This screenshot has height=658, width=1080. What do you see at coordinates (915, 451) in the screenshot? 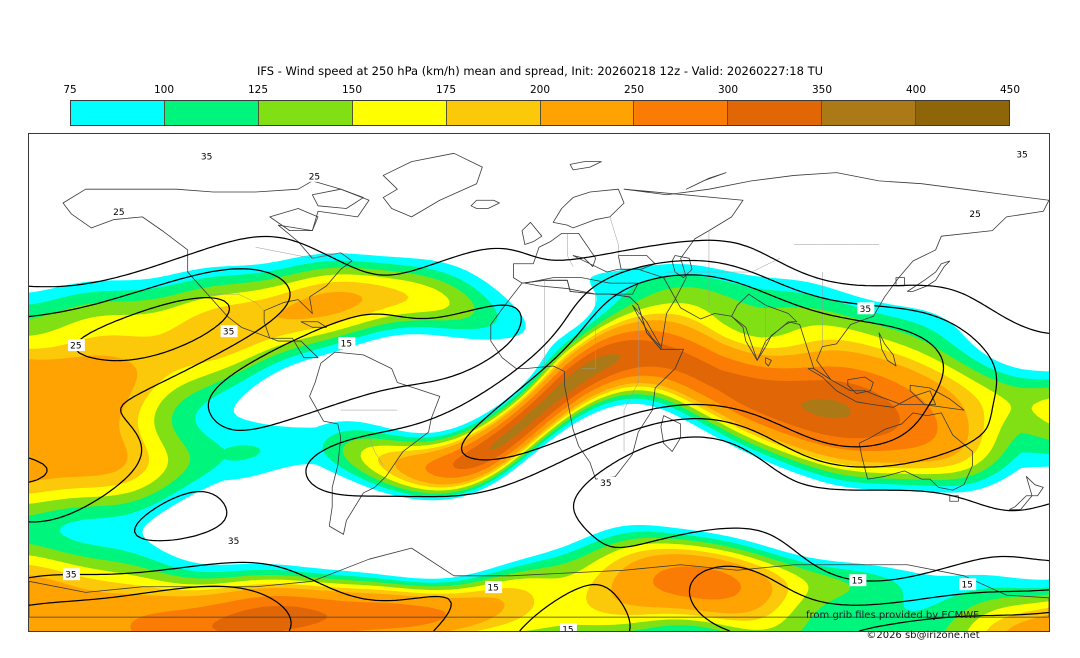
I see `coastline-australia` at bounding box center [915, 451].